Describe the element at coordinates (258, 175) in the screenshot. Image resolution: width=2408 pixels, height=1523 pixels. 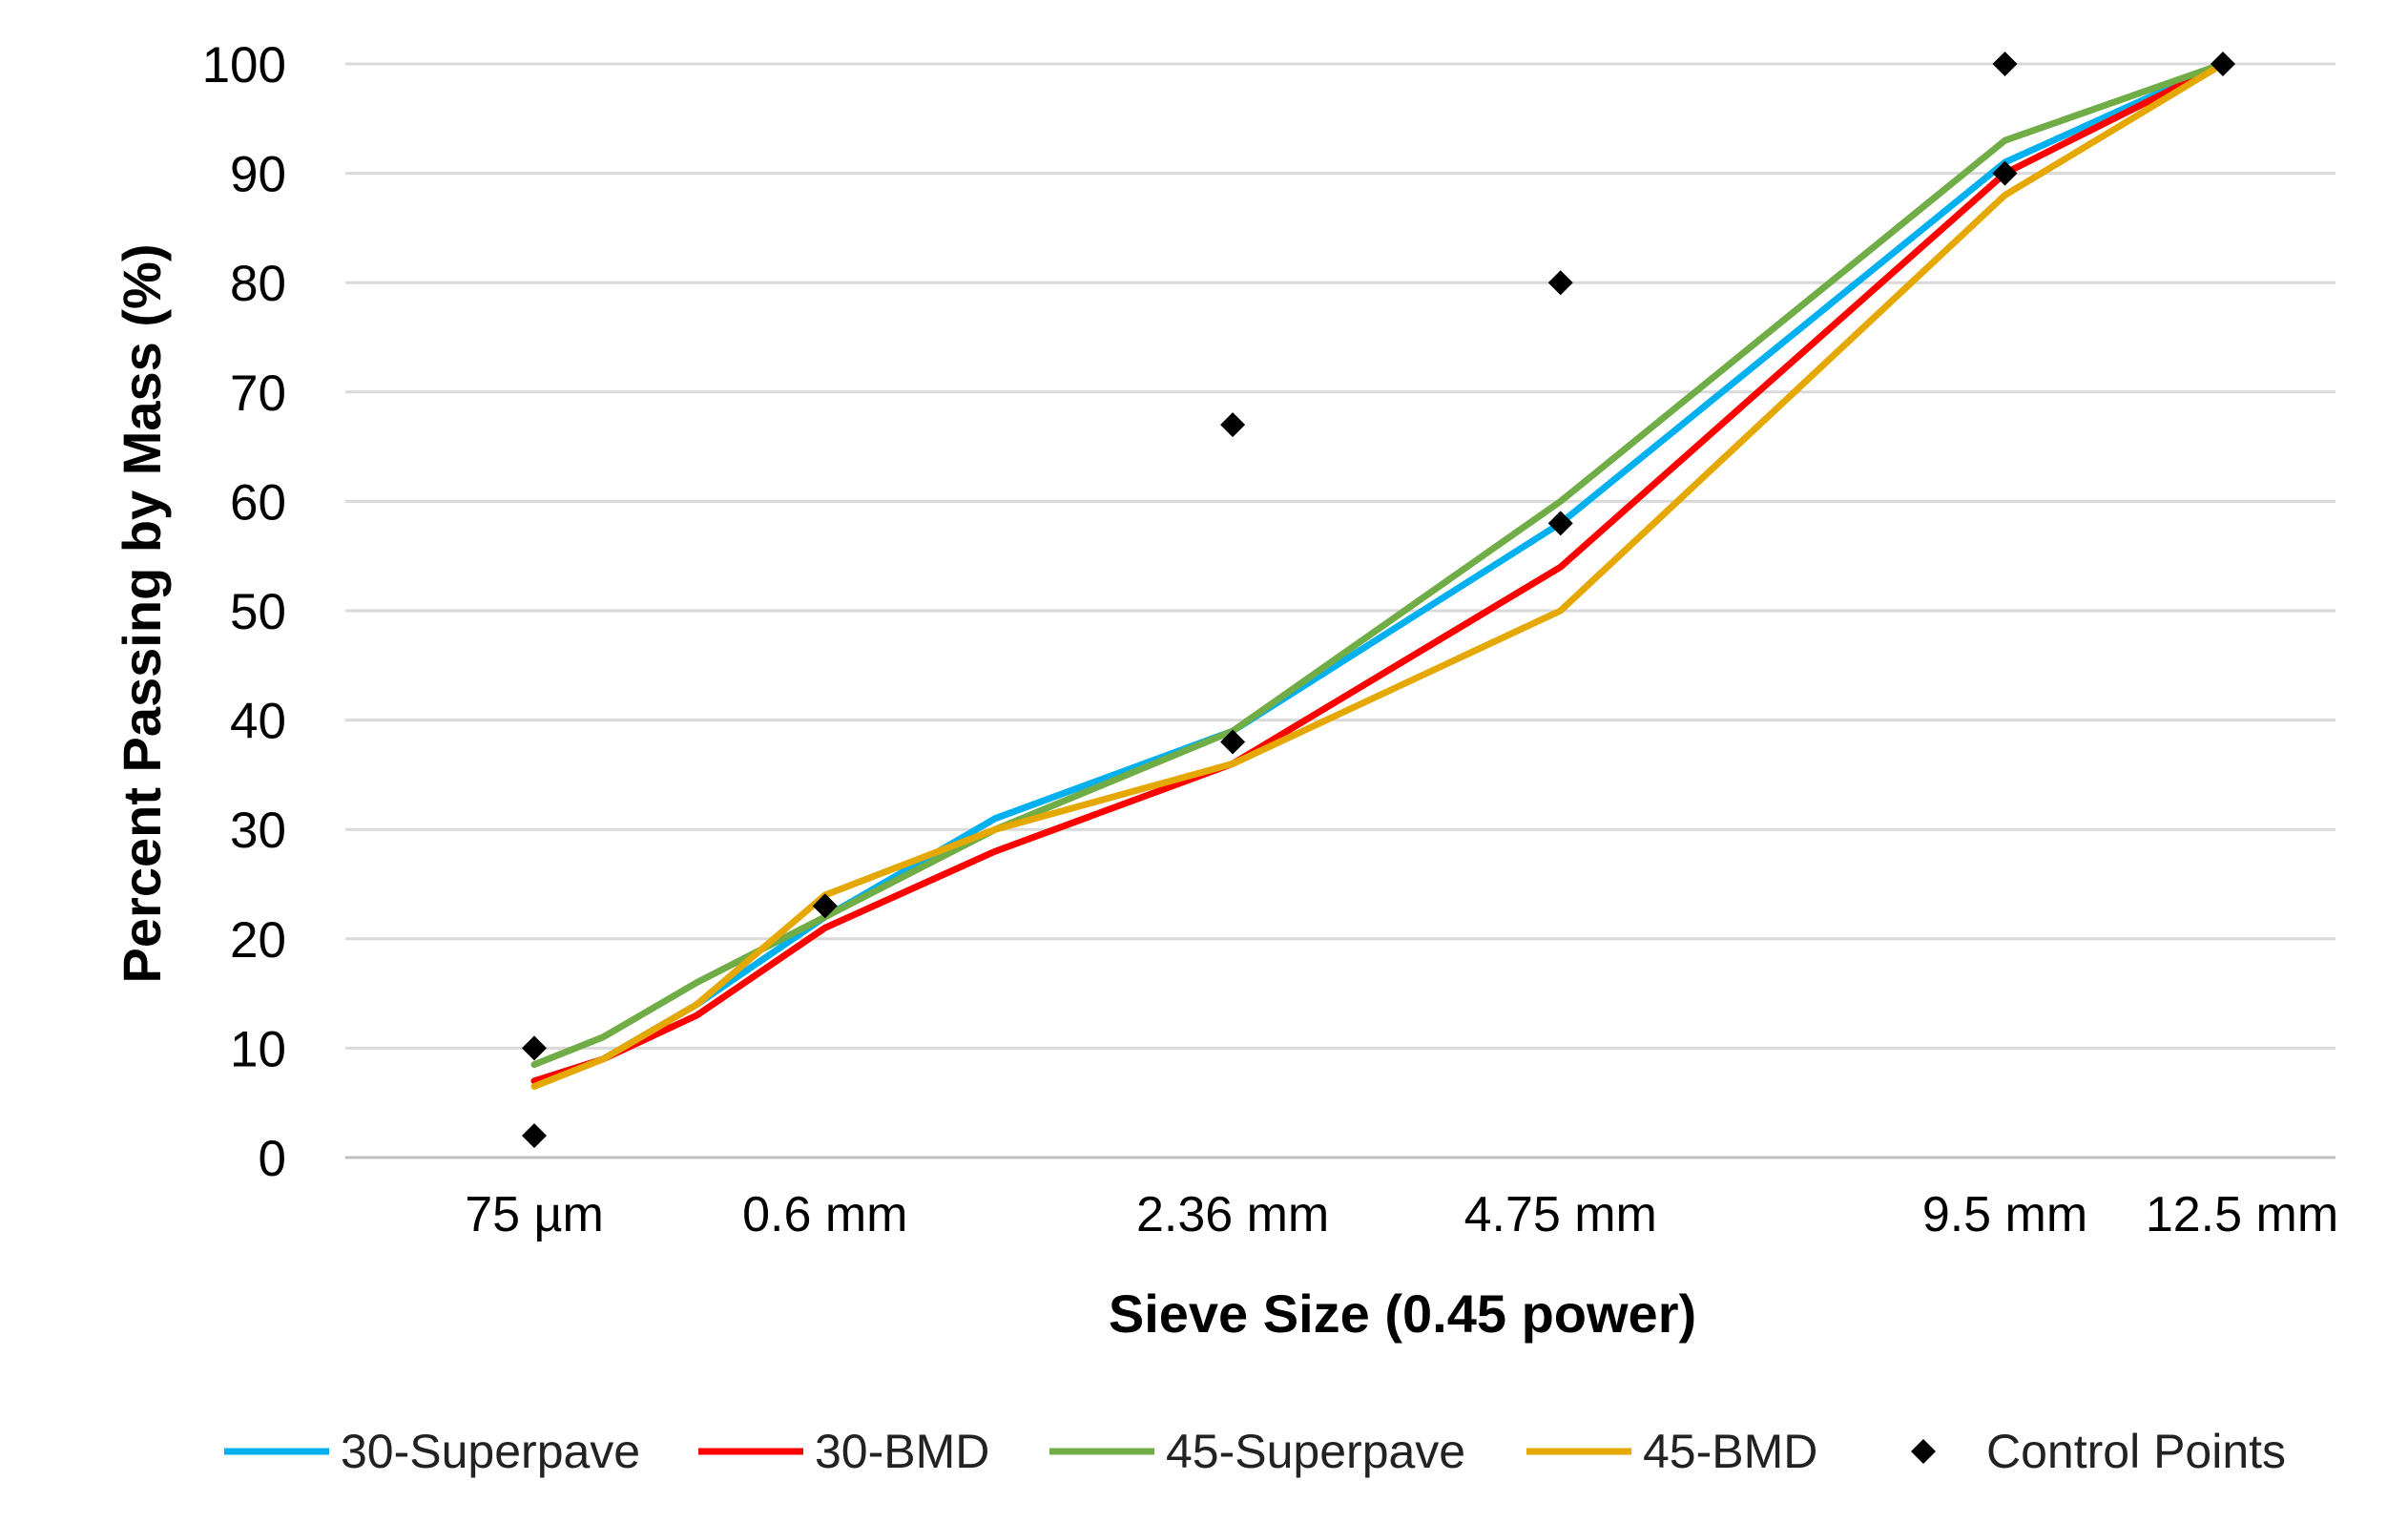
I see `y-tick-label: 90` at that location.